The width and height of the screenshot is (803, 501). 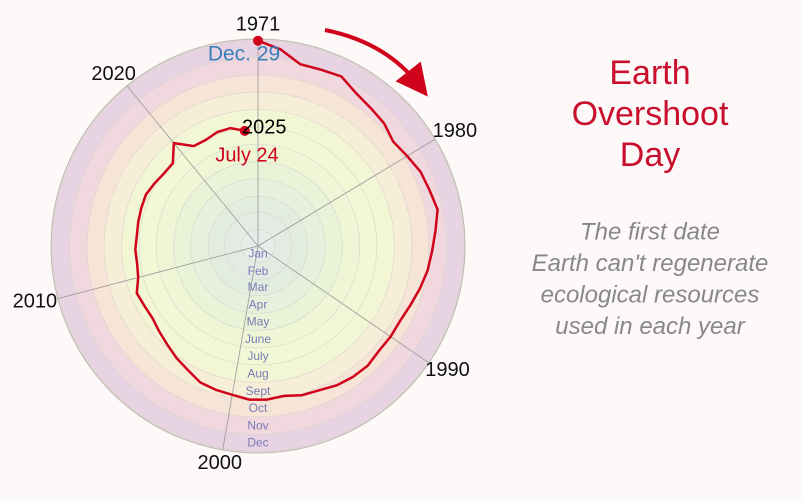 I want to click on month-label: June, so click(x=258, y=339).